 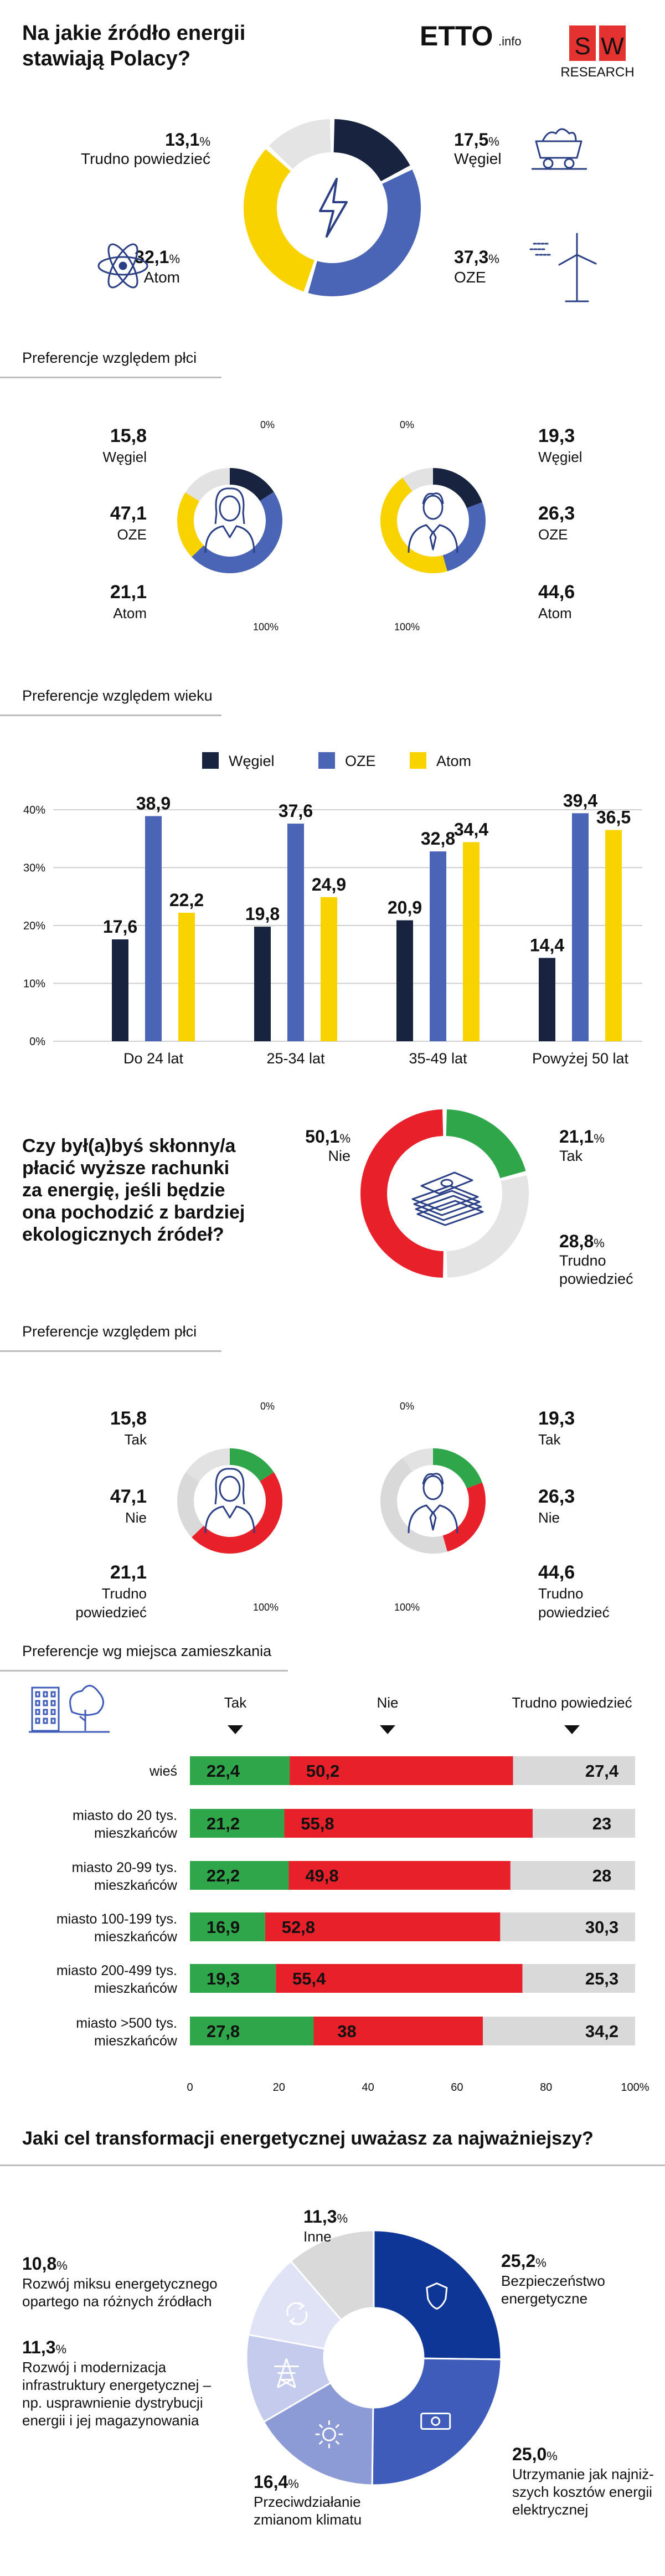 I want to click on label-goal-other-value: 11,3, so click(x=320, y=2217).